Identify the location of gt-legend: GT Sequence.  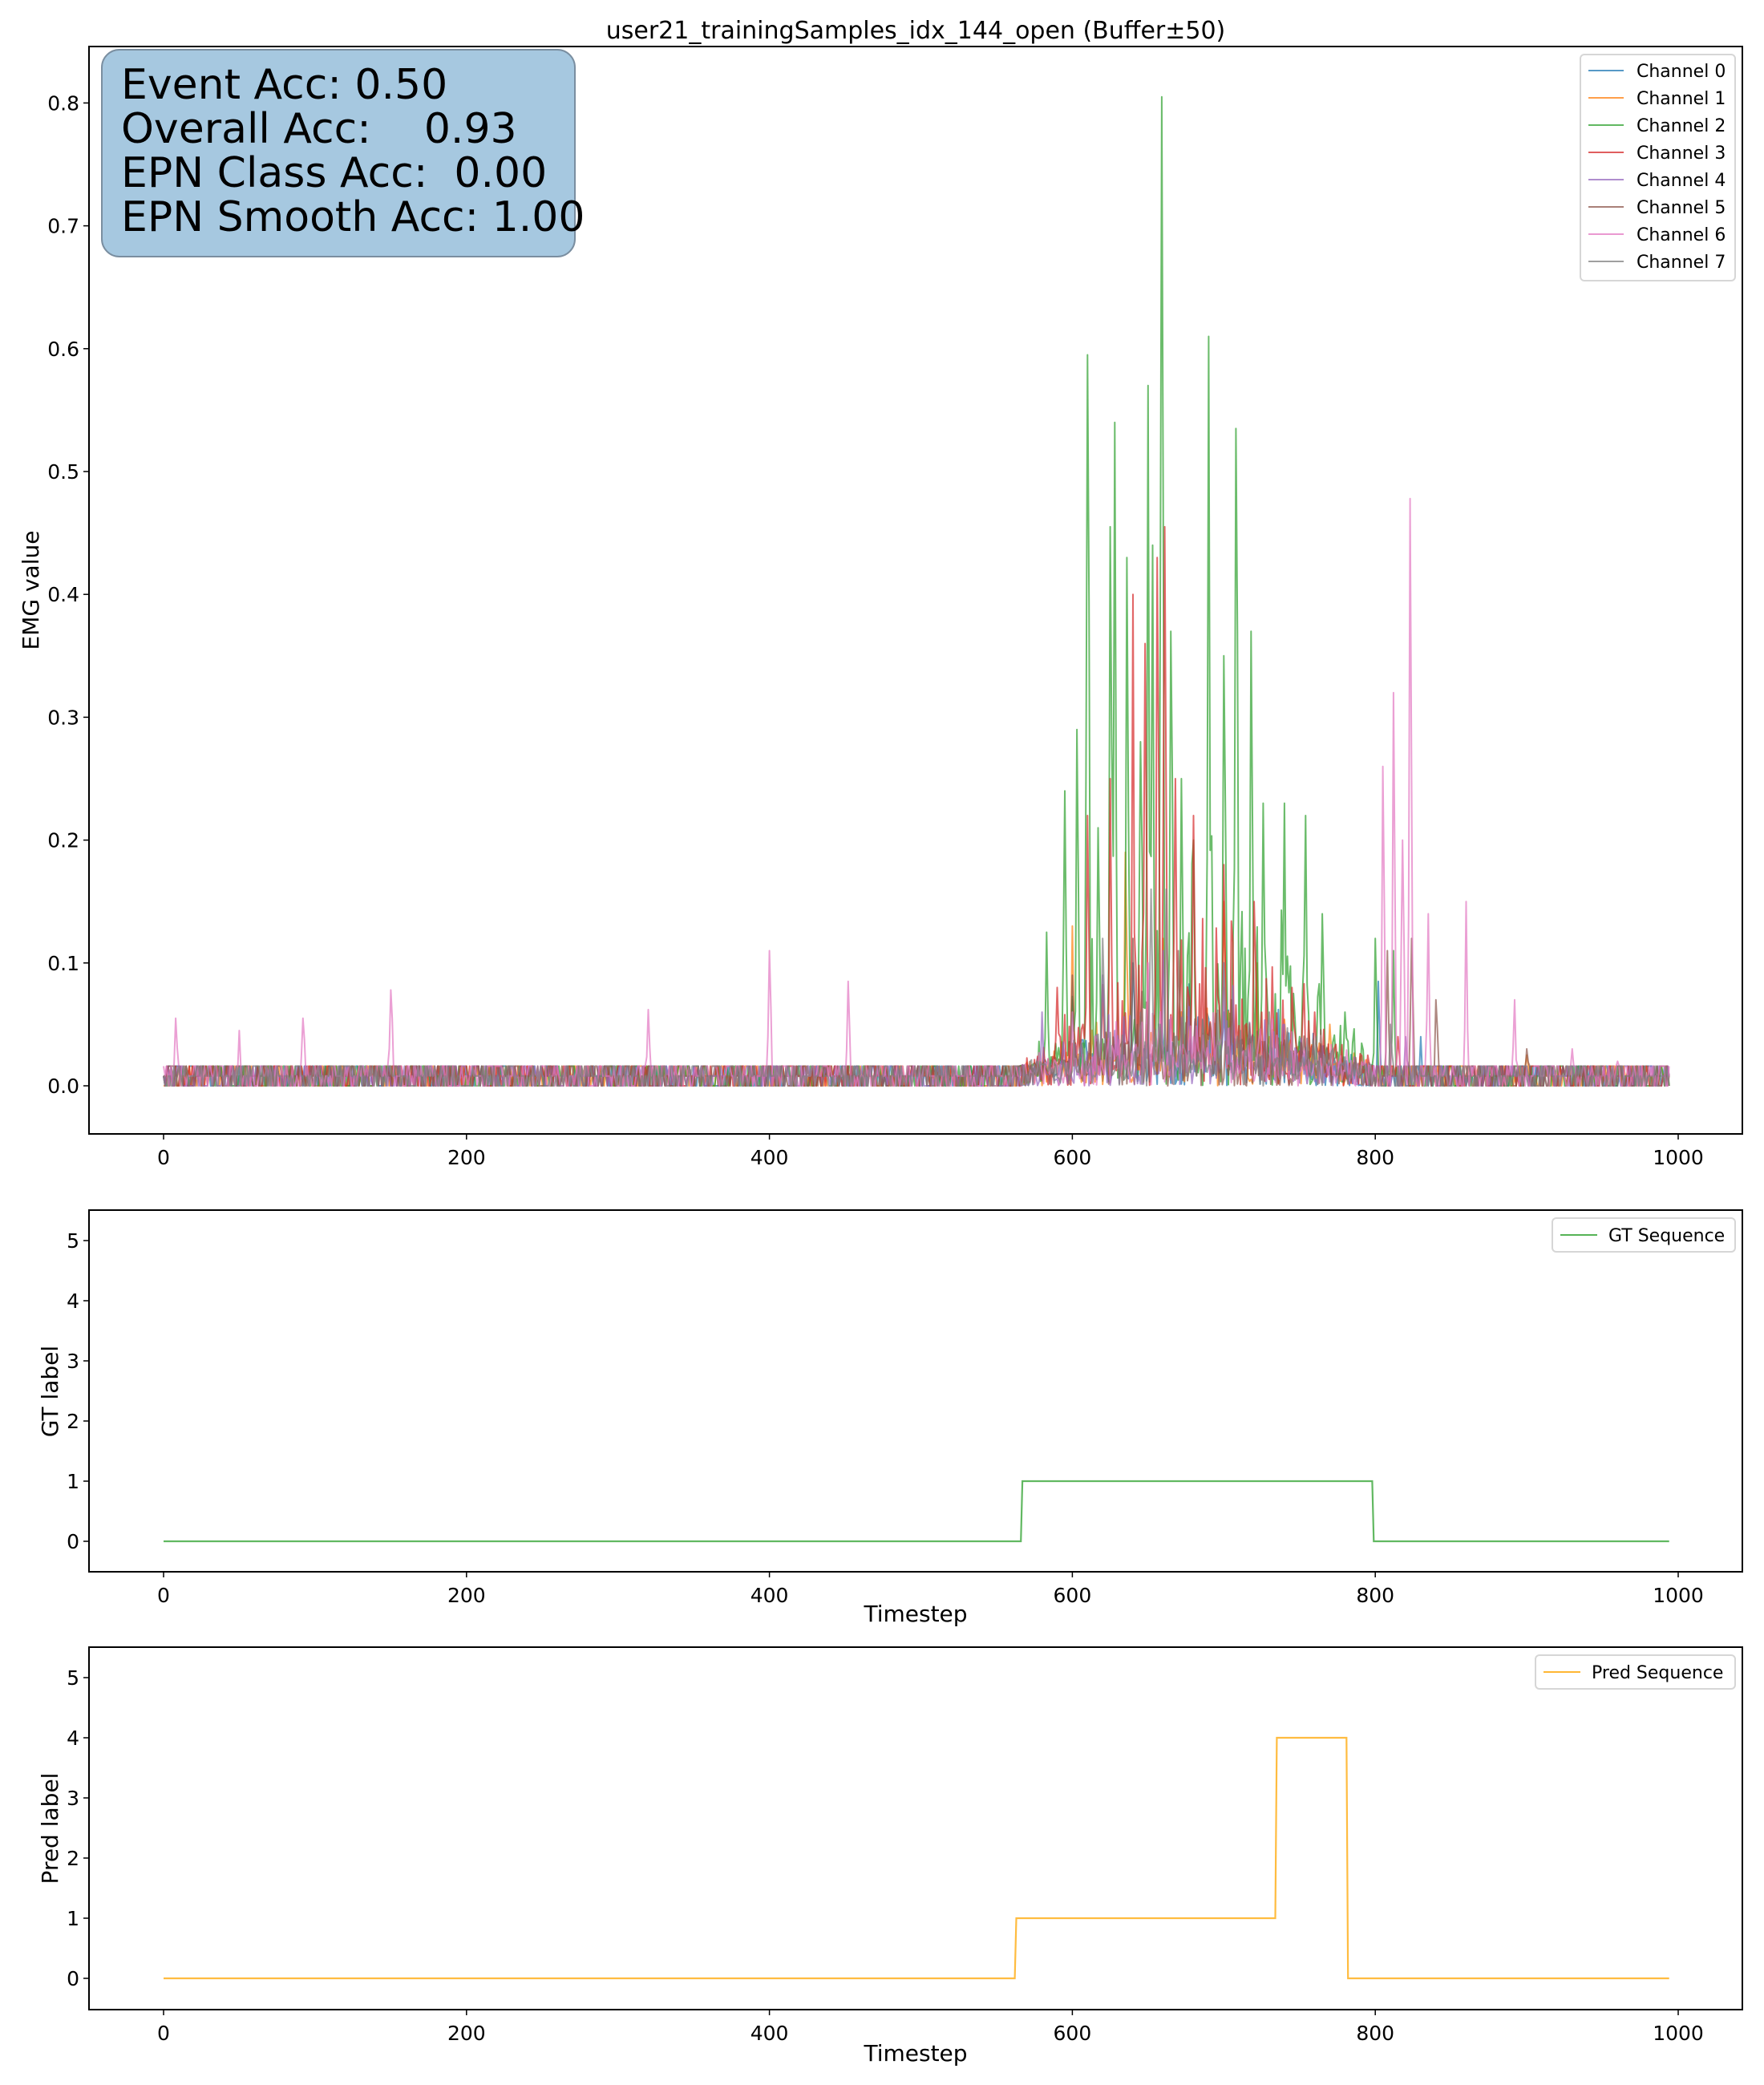
(1644, 1235).